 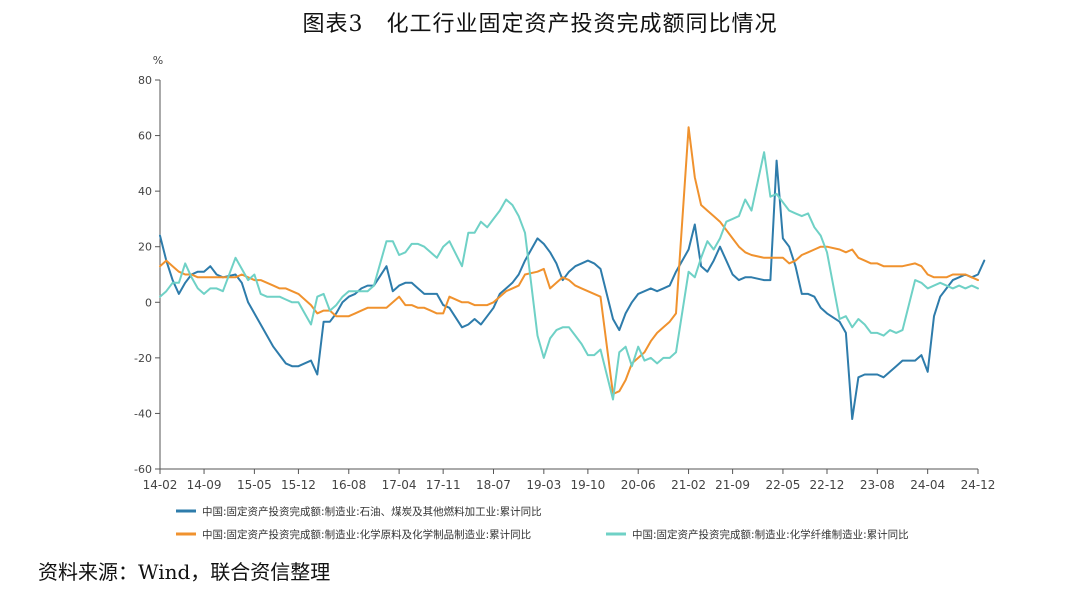 I want to click on x-tick-label: 21-09, so click(x=732, y=485).